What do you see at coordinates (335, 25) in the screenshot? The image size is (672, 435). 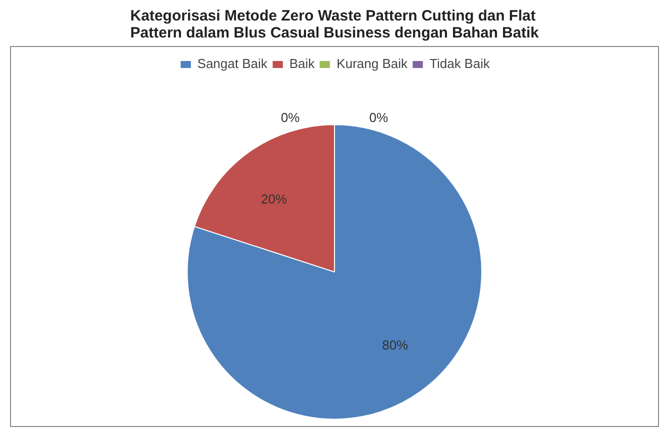 I see `chart-title: Kategorisasi Metode Zero Waste Pattern Cutting dan Flat Pattern dalam Blus Casual Business dengan Bahan Batik` at bounding box center [335, 25].